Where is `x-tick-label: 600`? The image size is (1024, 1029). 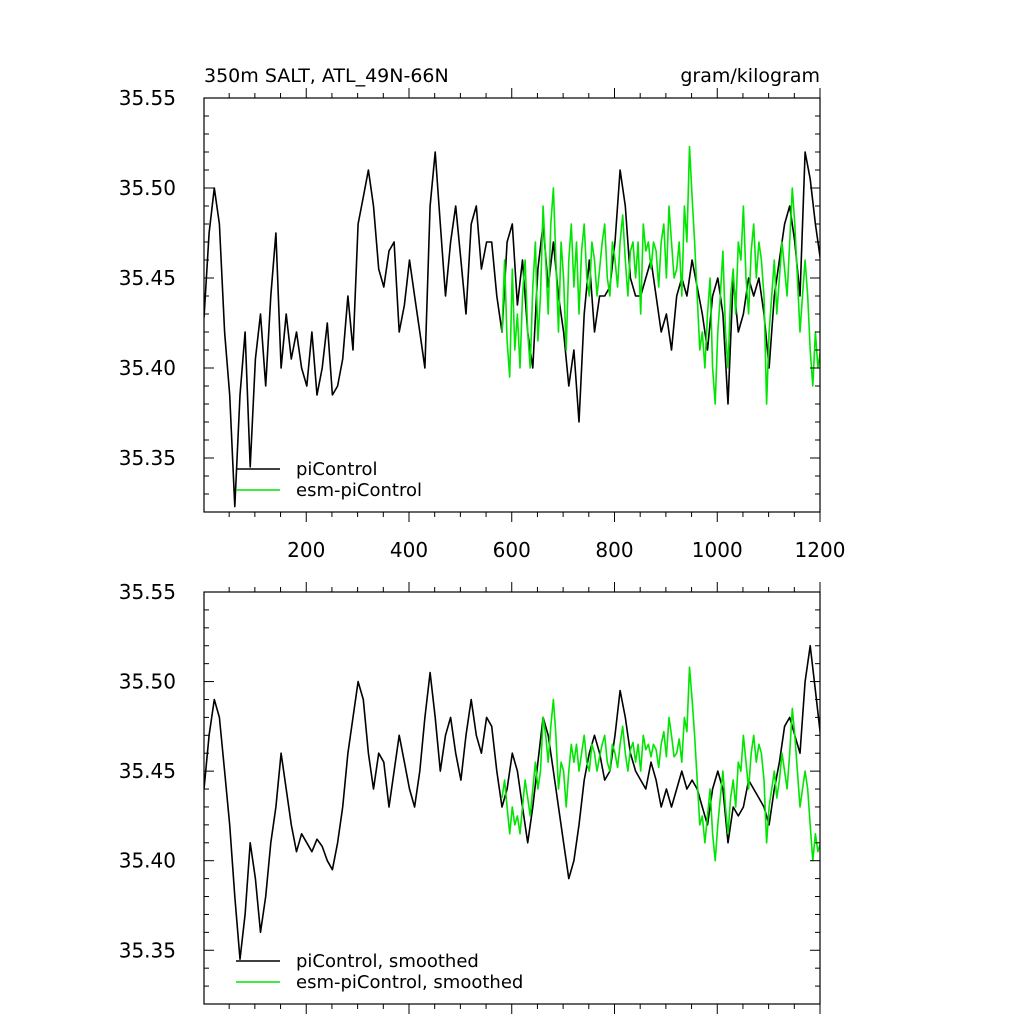 x-tick-label: 600 is located at coordinates (512, 550).